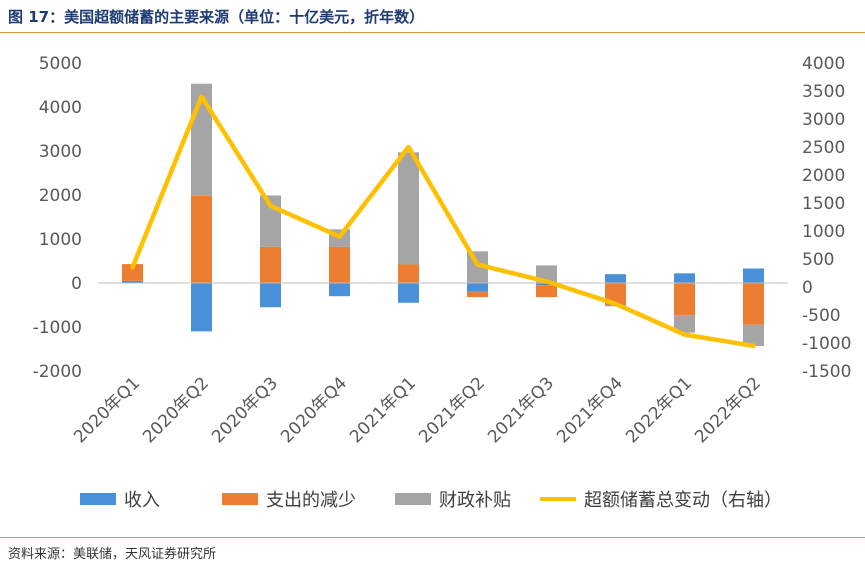 The height and width of the screenshot is (572, 865). I want to click on category-label: 2020年Q4, so click(314, 410).